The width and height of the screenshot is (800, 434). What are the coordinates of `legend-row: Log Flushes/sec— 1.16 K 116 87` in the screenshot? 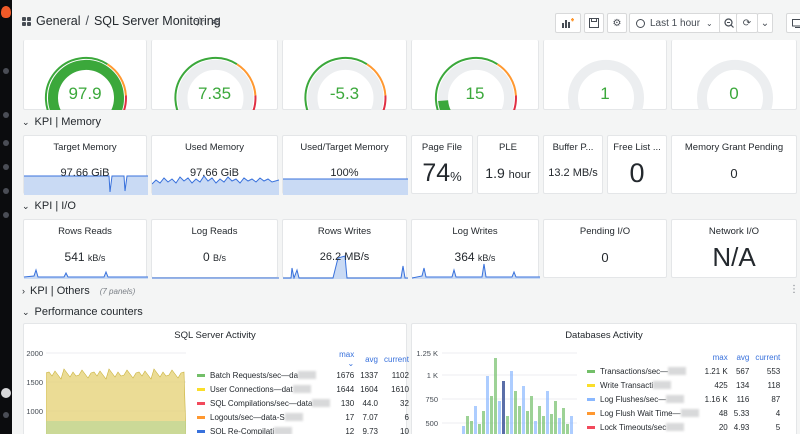 It's located at (683, 399).